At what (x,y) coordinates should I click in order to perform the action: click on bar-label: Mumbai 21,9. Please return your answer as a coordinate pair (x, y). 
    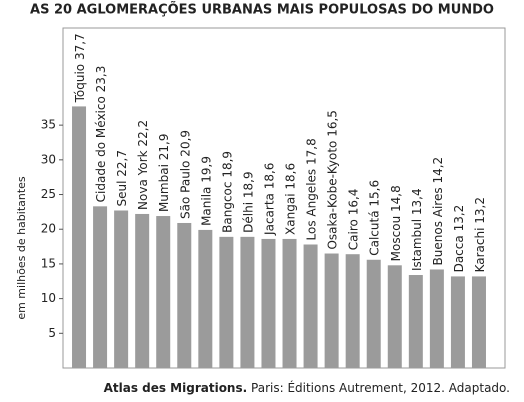
    Looking at the image, I should click on (164, 173).